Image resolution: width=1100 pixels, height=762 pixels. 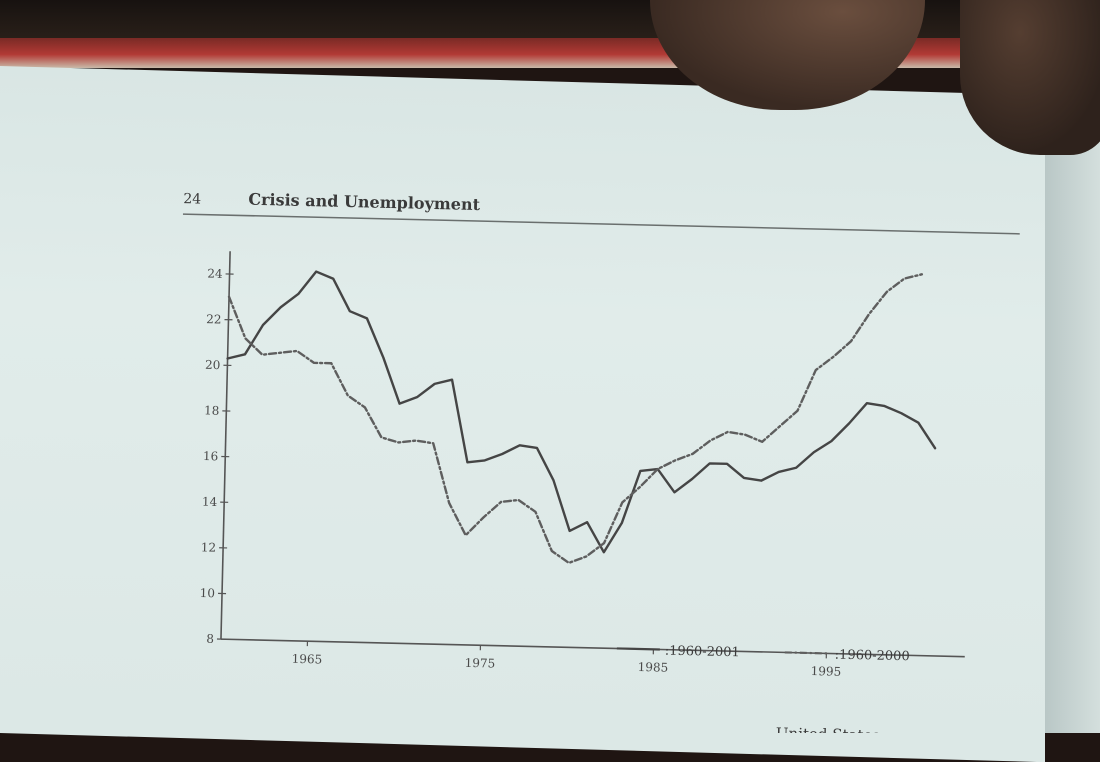 What do you see at coordinates (872, 656) in the screenshot?
I see `legend-label-1: :1960-2000` at bounding box center [872, 656].